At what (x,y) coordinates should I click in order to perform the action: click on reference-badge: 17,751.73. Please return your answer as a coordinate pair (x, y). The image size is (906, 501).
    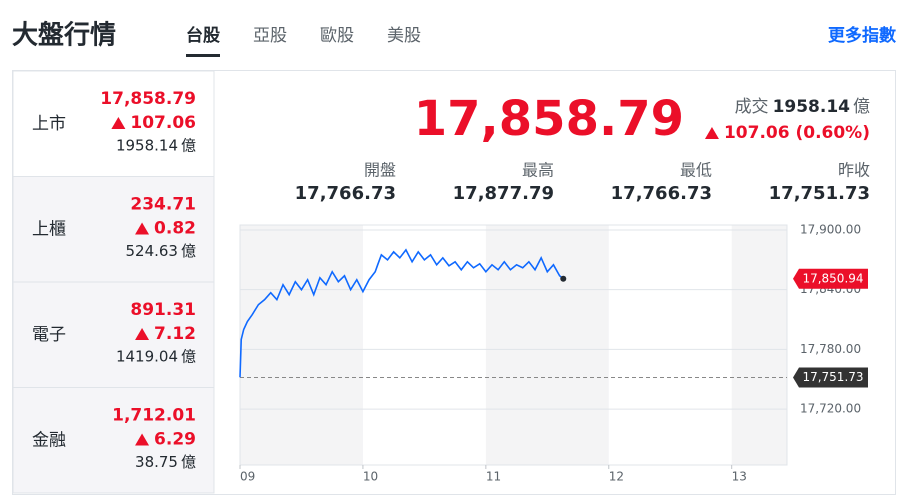
    Looking at the image, I should click on (832, 377).